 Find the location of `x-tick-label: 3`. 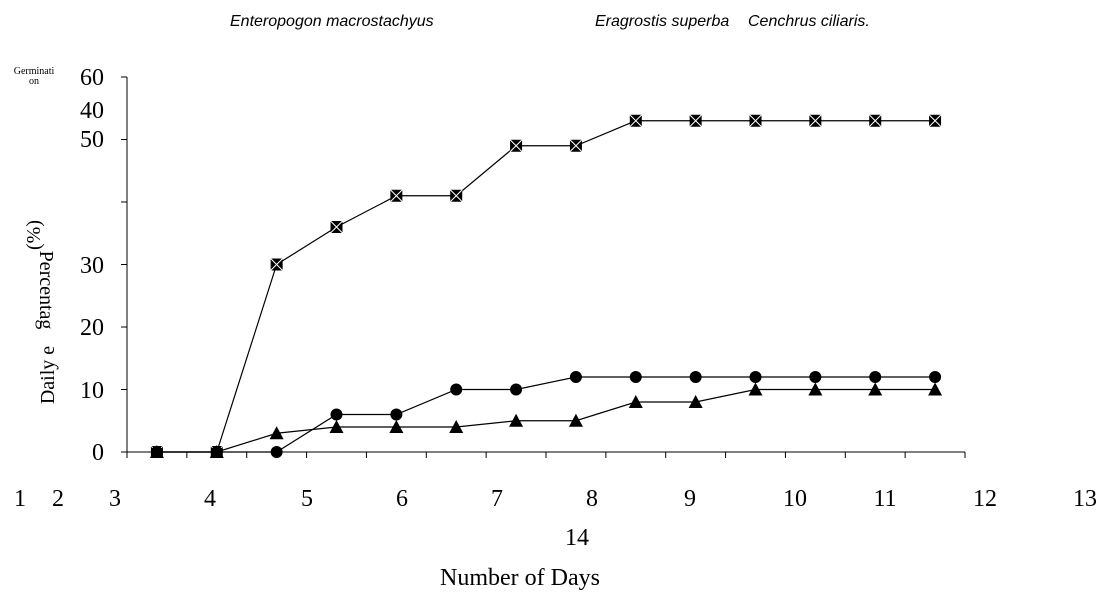

x-tick-label: 3 is located at coordinates (115, 499).